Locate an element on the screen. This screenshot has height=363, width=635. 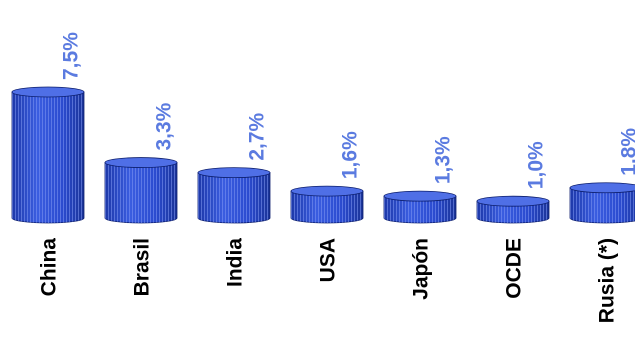
bar-india is located at coordinates (234, 195).